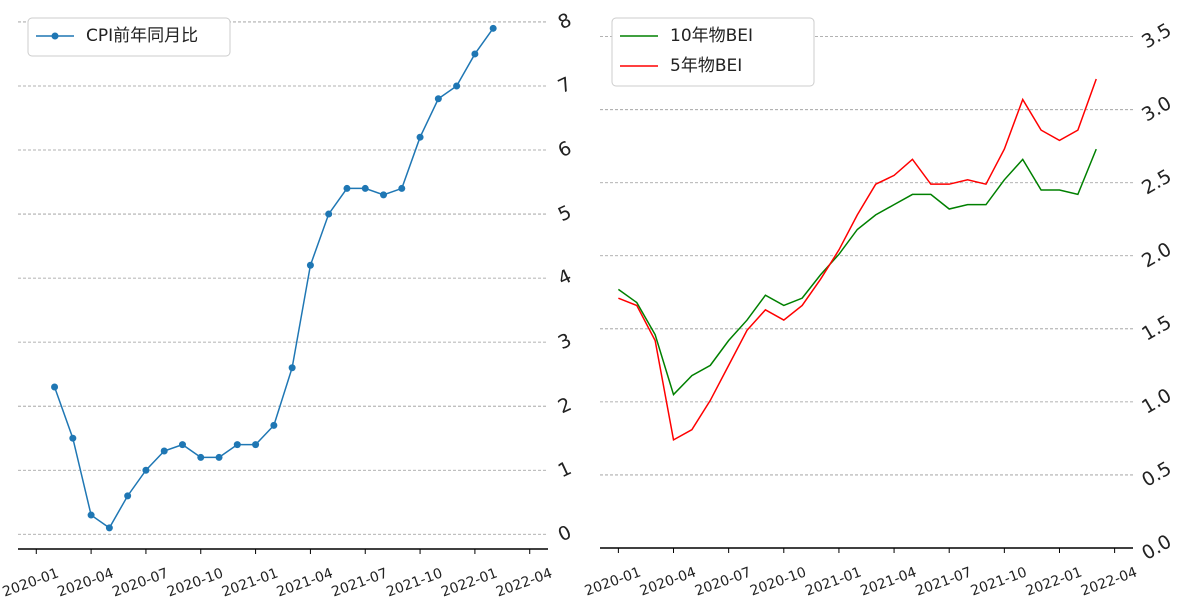 This screenshot has height=608, width=1183. Describe the element at coordinates (565, 469) in the screenshot. I see `y-tick-label: 1` at that location.